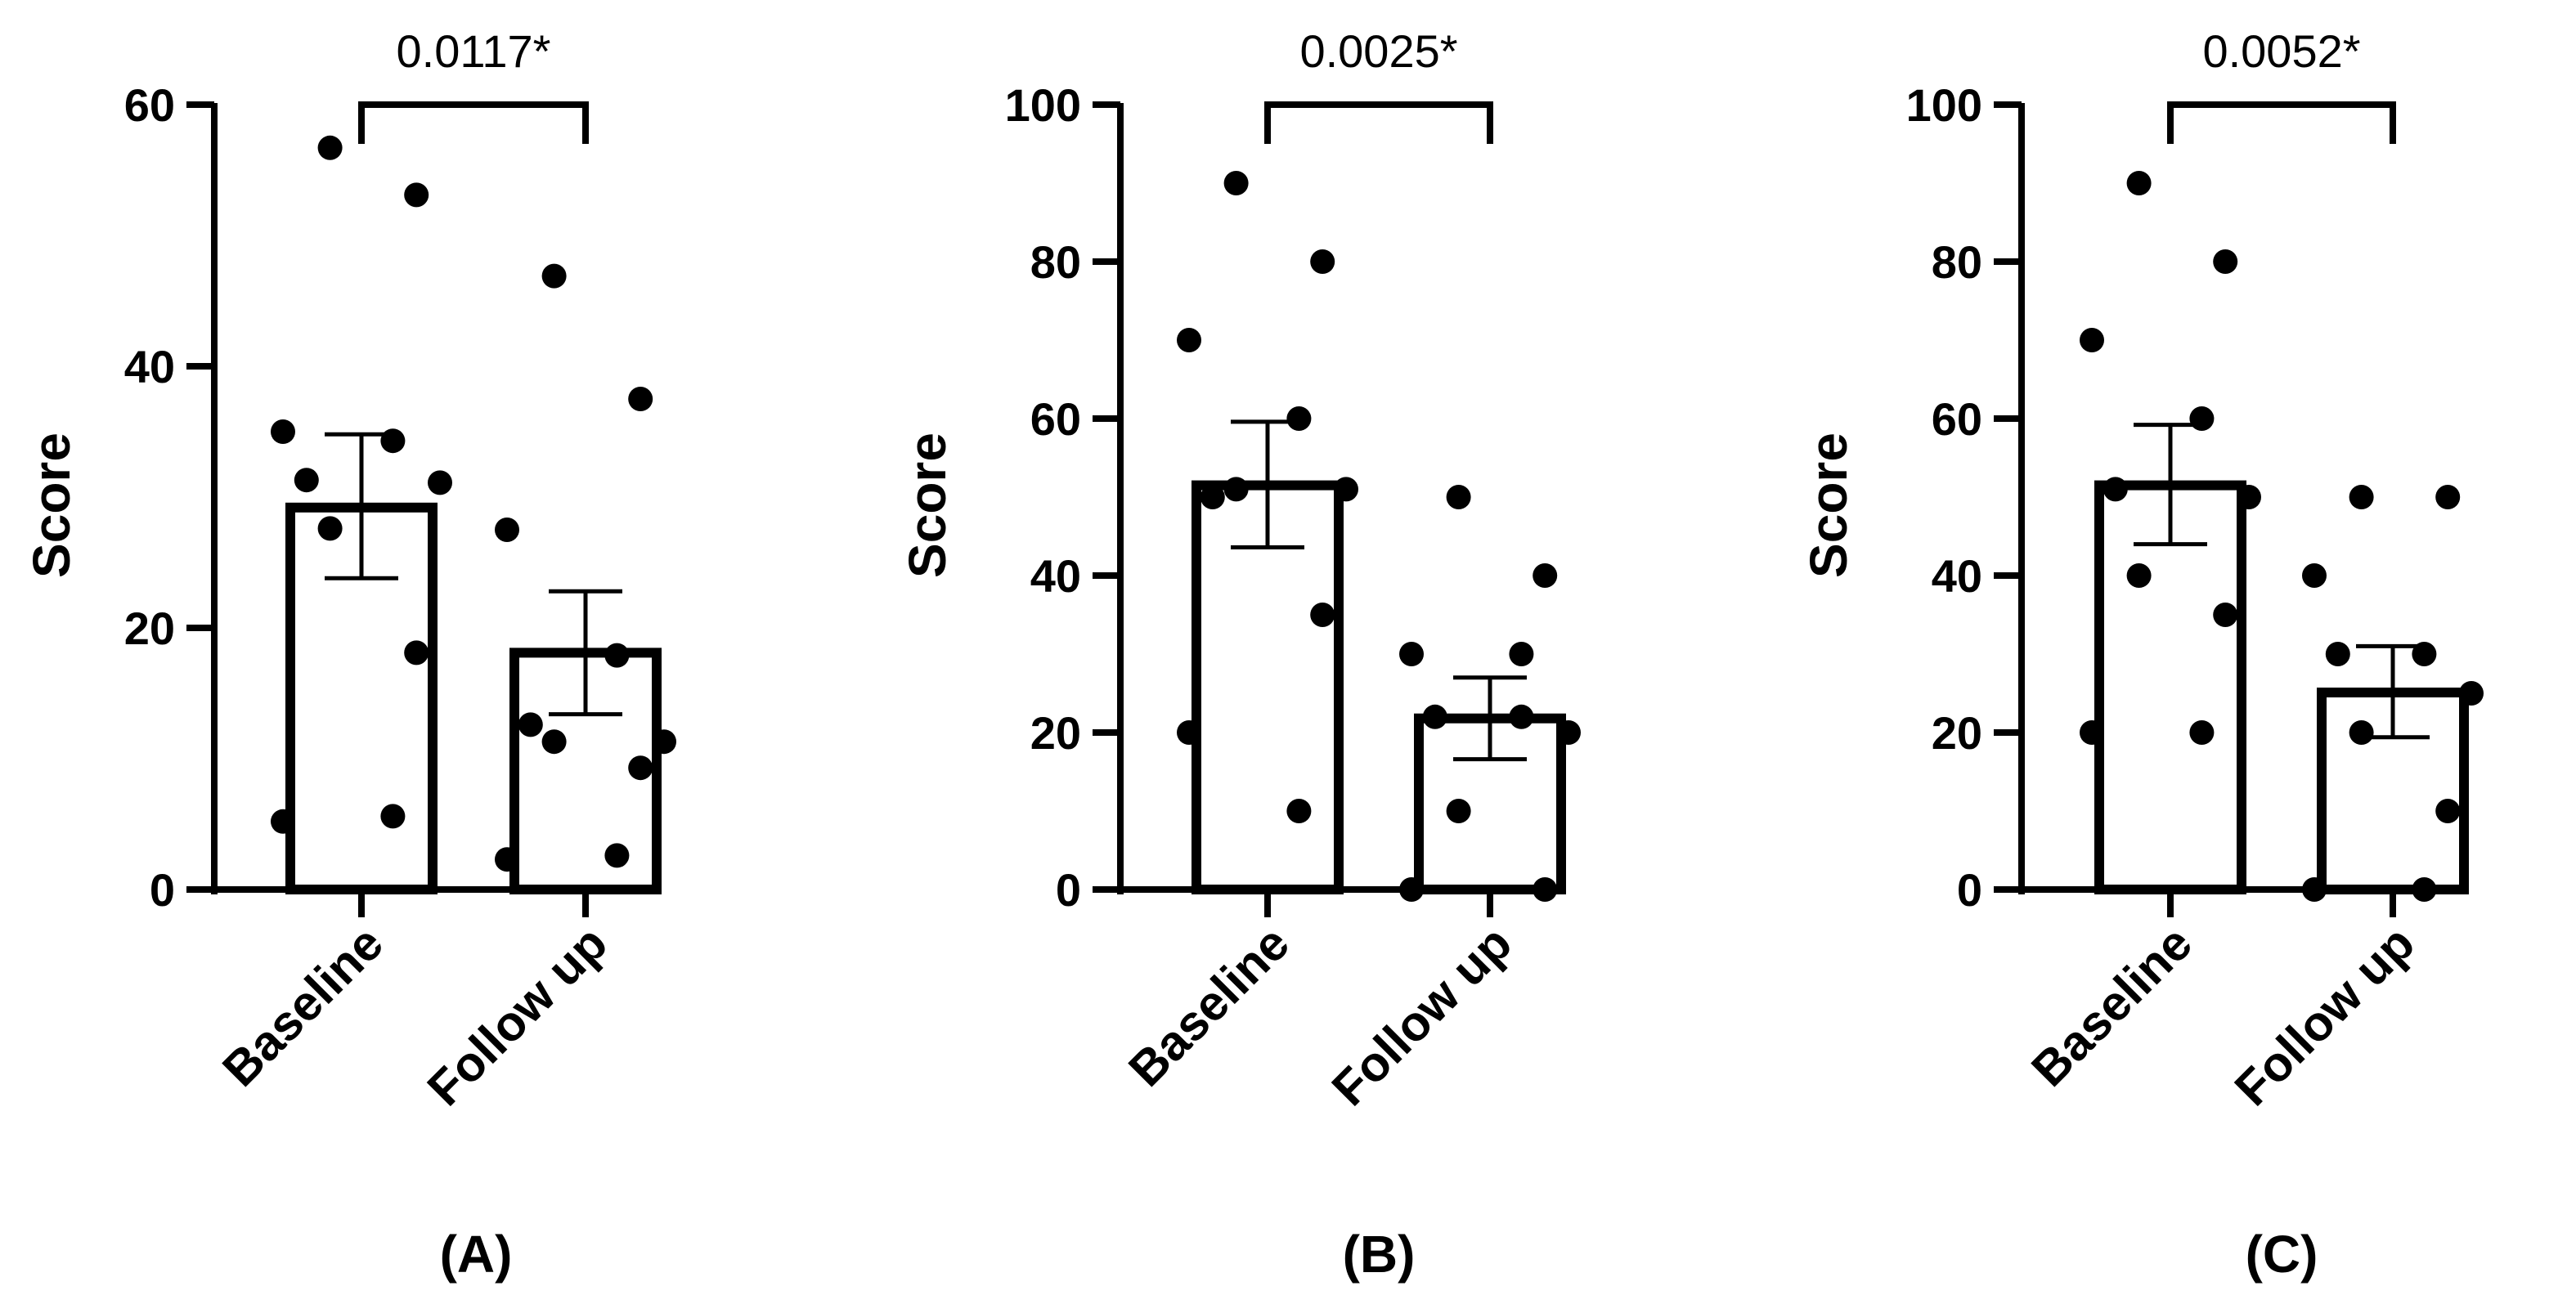 This screenshot has width=2576, height=1313. Describe the element at coordinates (2282, 1254) in the screenshot. I see `panel-label: (C)` at that location.